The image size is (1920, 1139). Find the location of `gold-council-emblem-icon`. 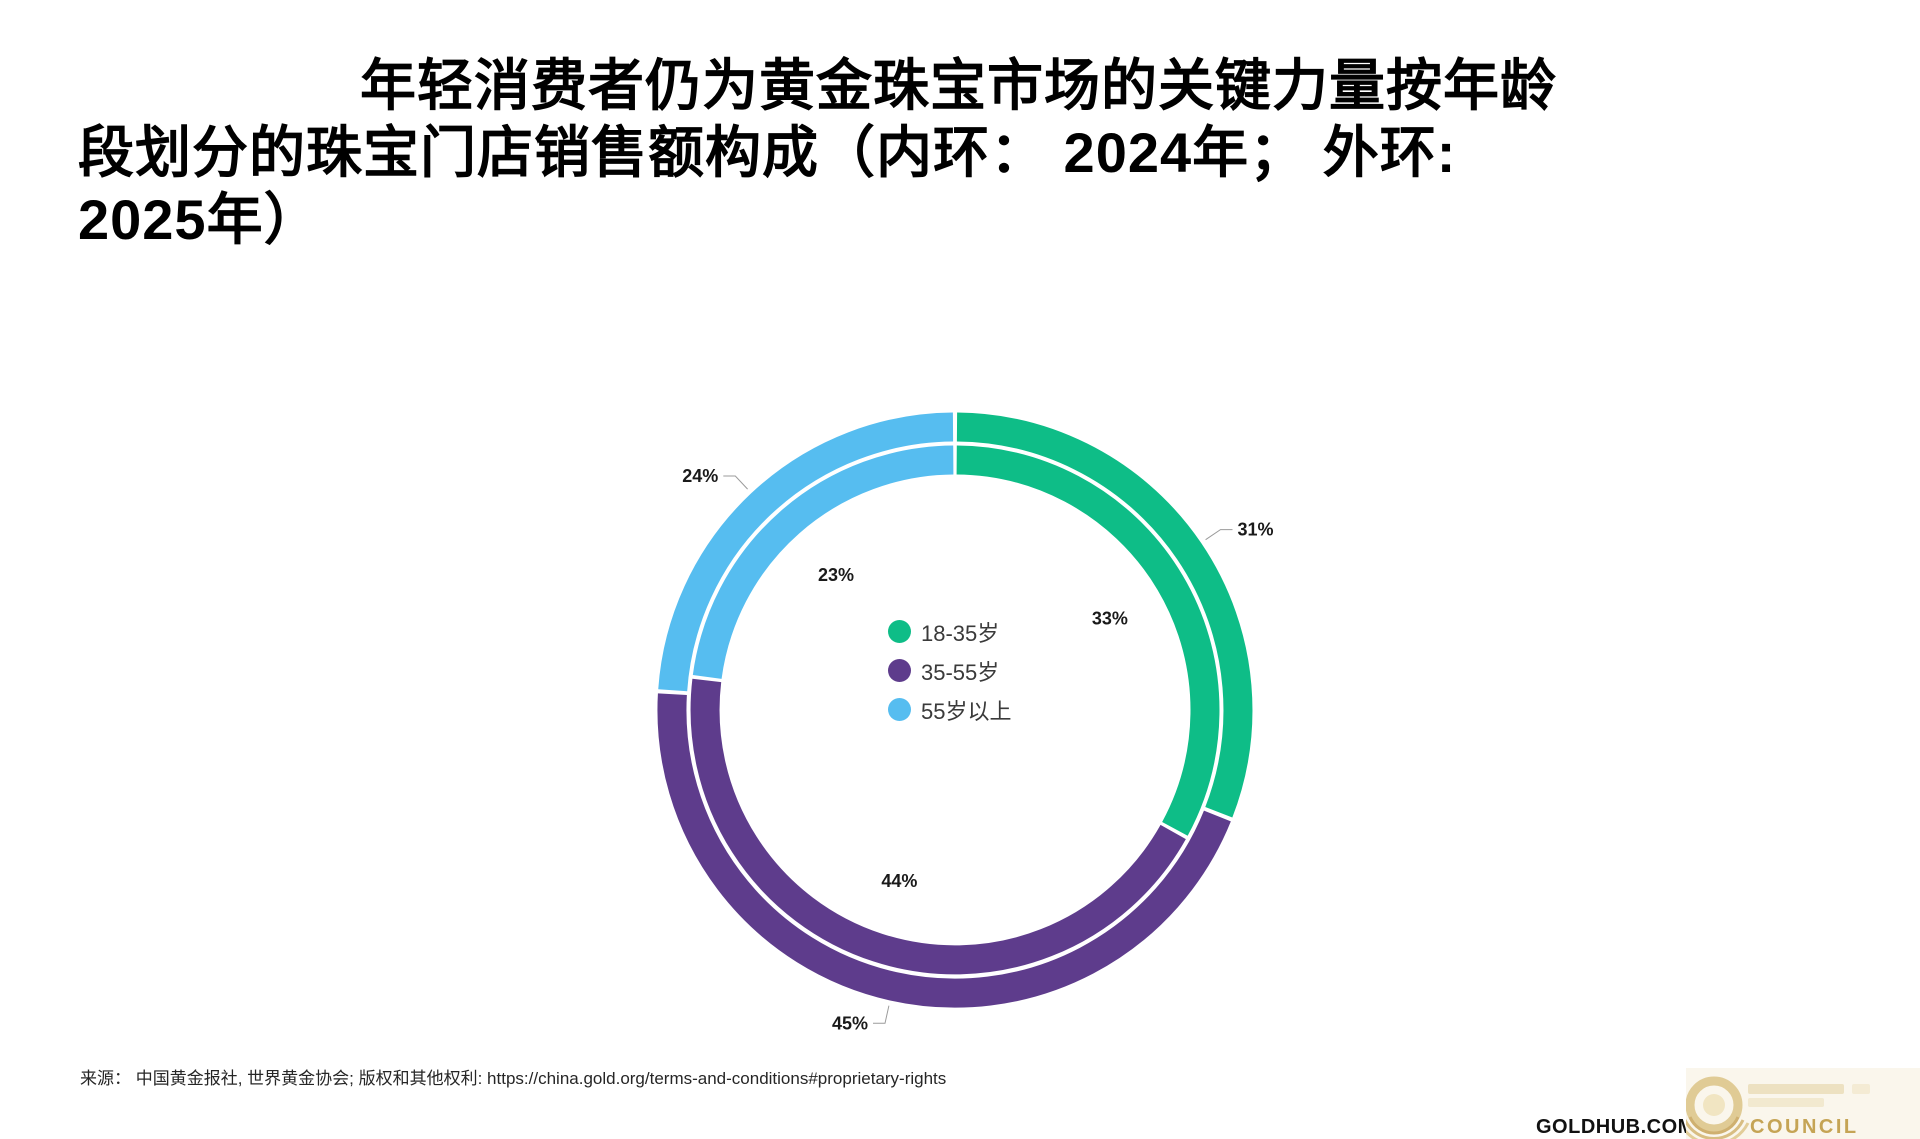

gold-council-emblem-icon is located at coordinates (1778, 1107).